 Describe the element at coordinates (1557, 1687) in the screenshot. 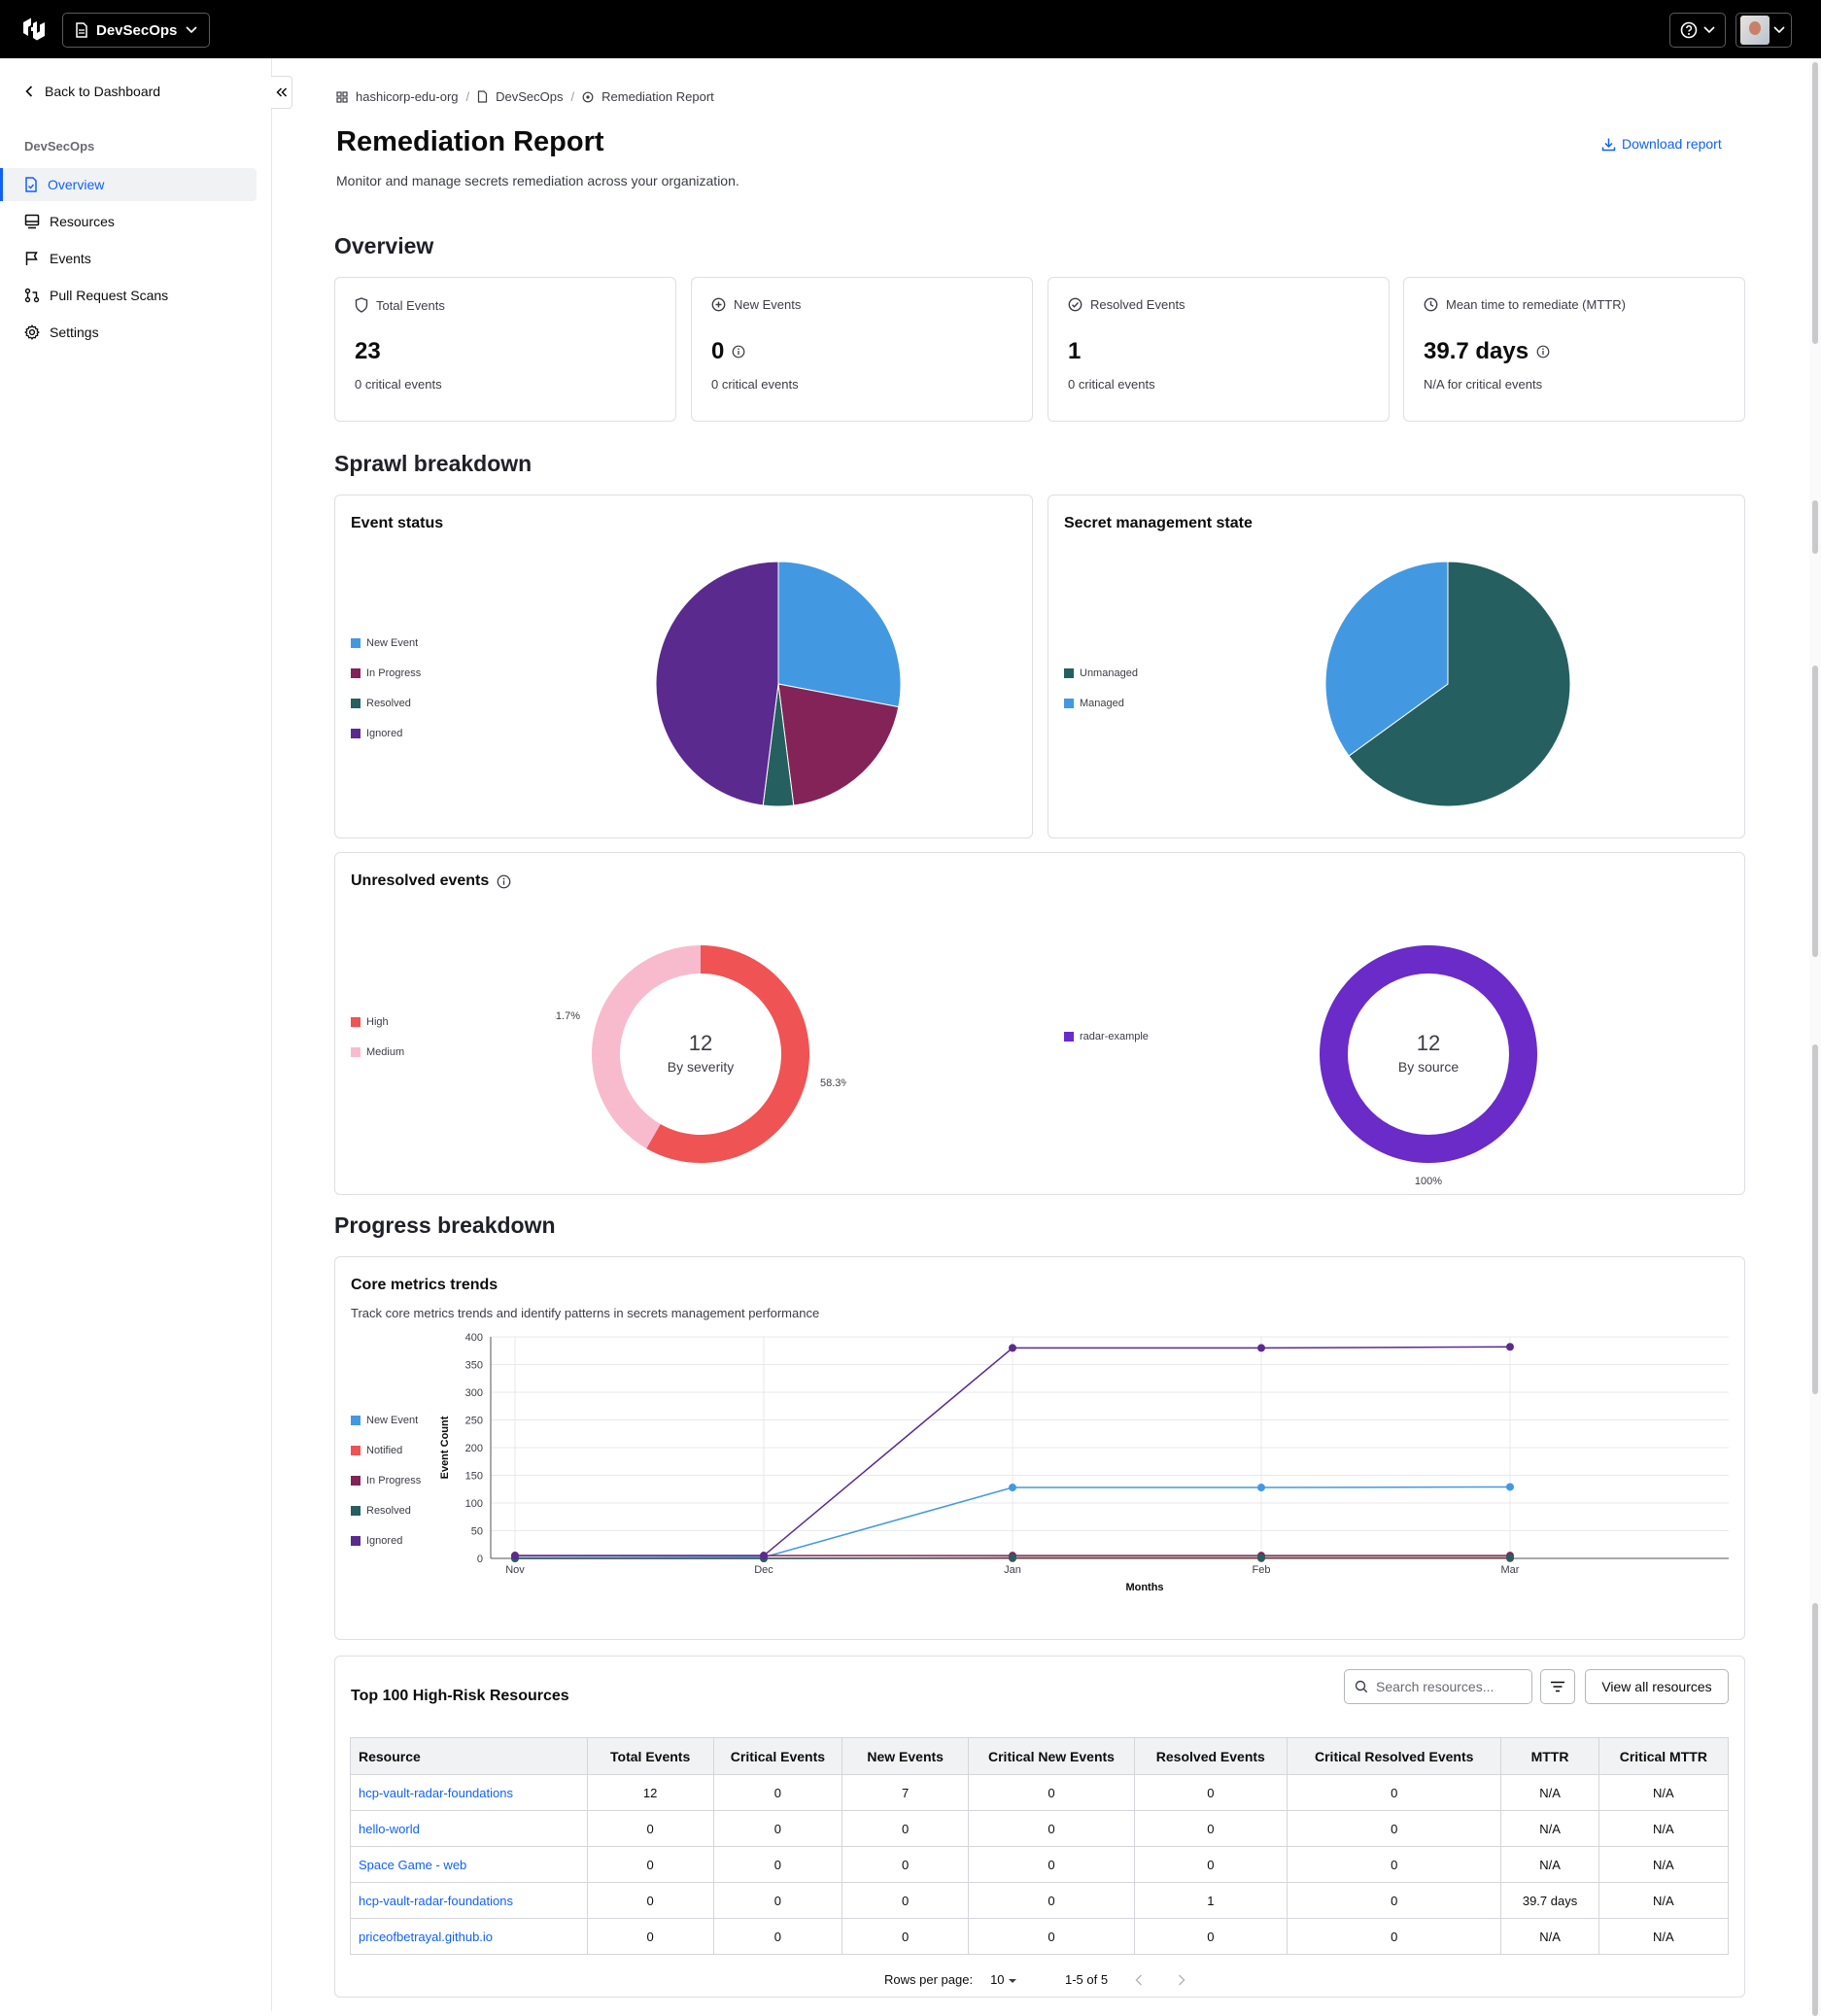

I see `filter-button` at that location.